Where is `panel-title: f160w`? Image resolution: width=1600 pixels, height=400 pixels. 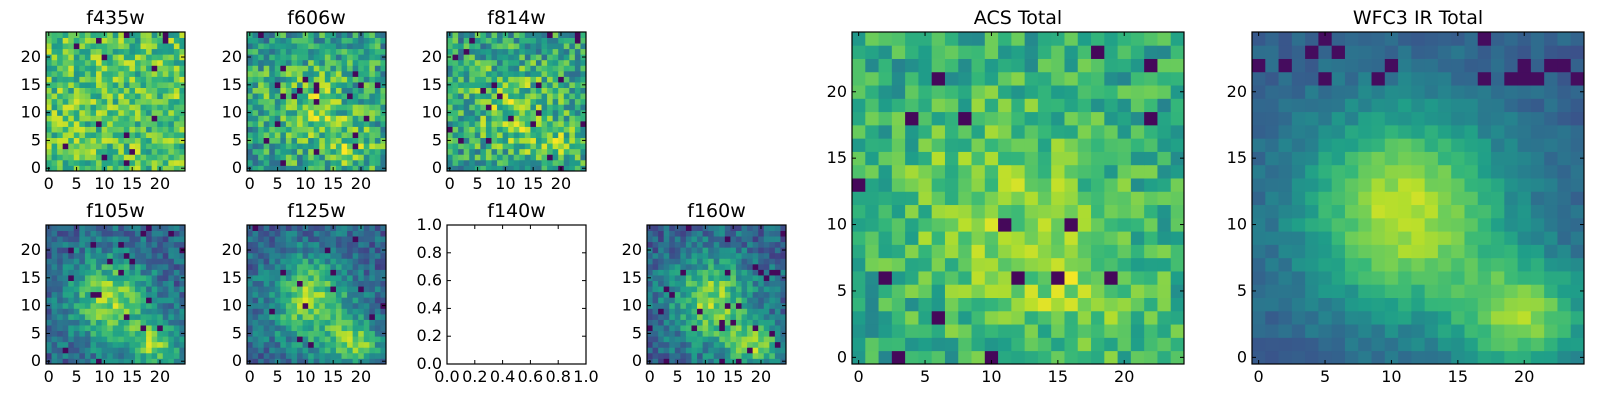 panel-title: f160w is located at coordinates (716, 211).